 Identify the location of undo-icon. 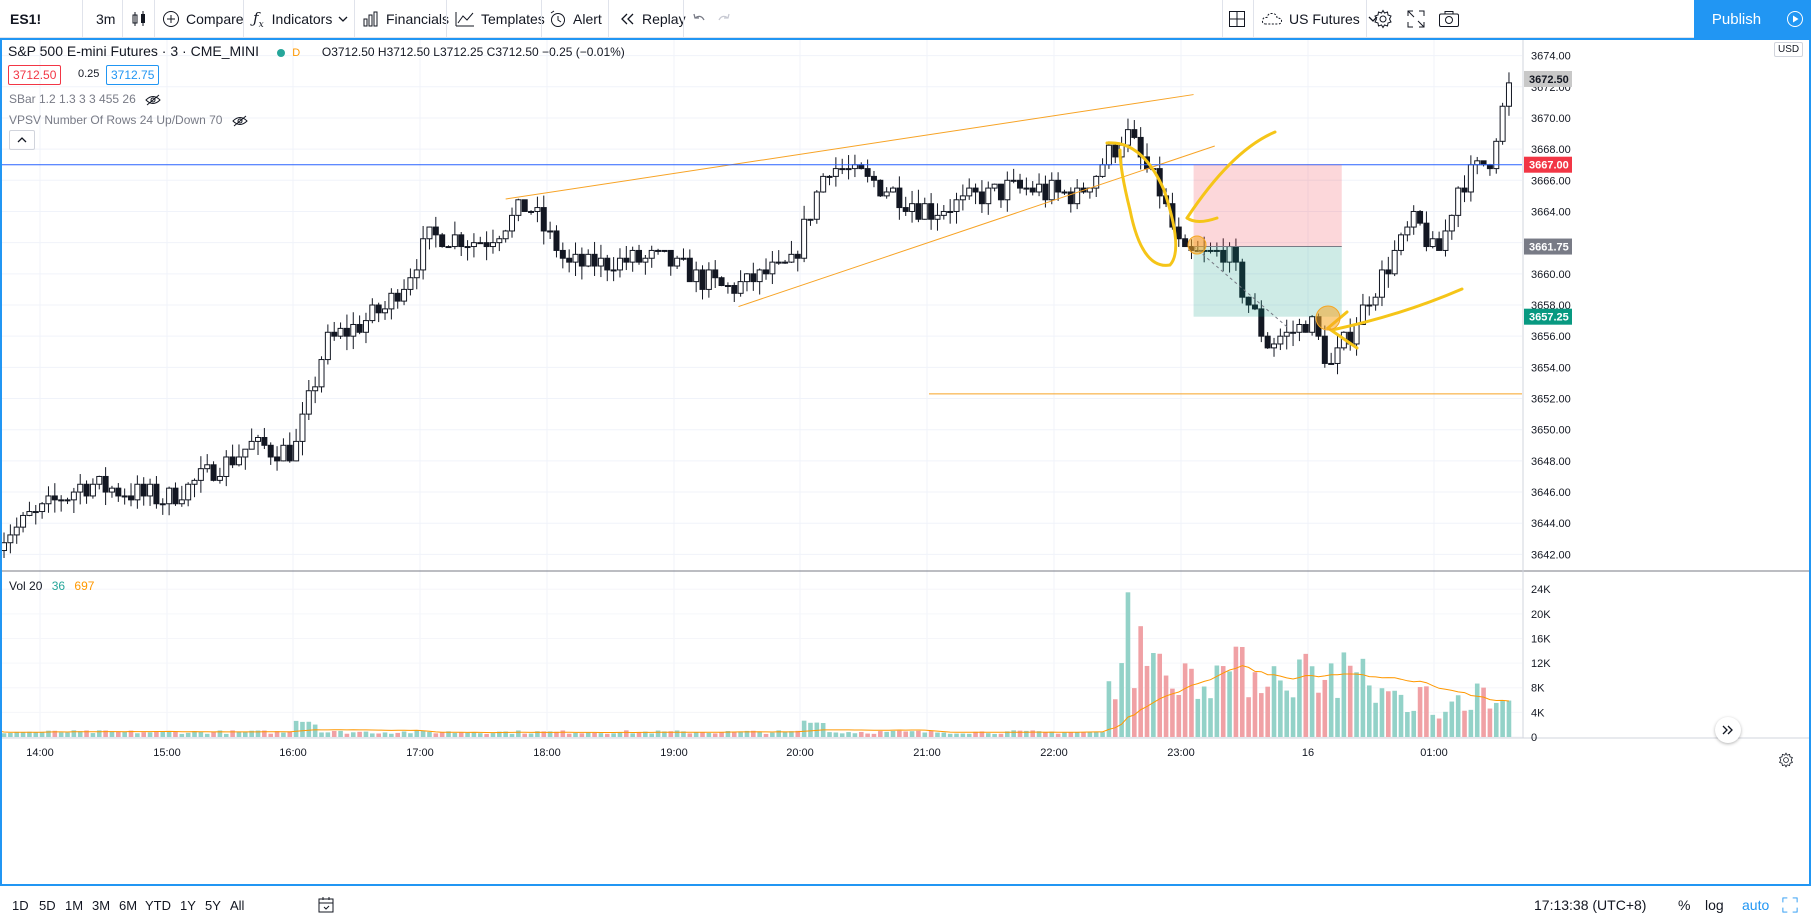
(699, 17).